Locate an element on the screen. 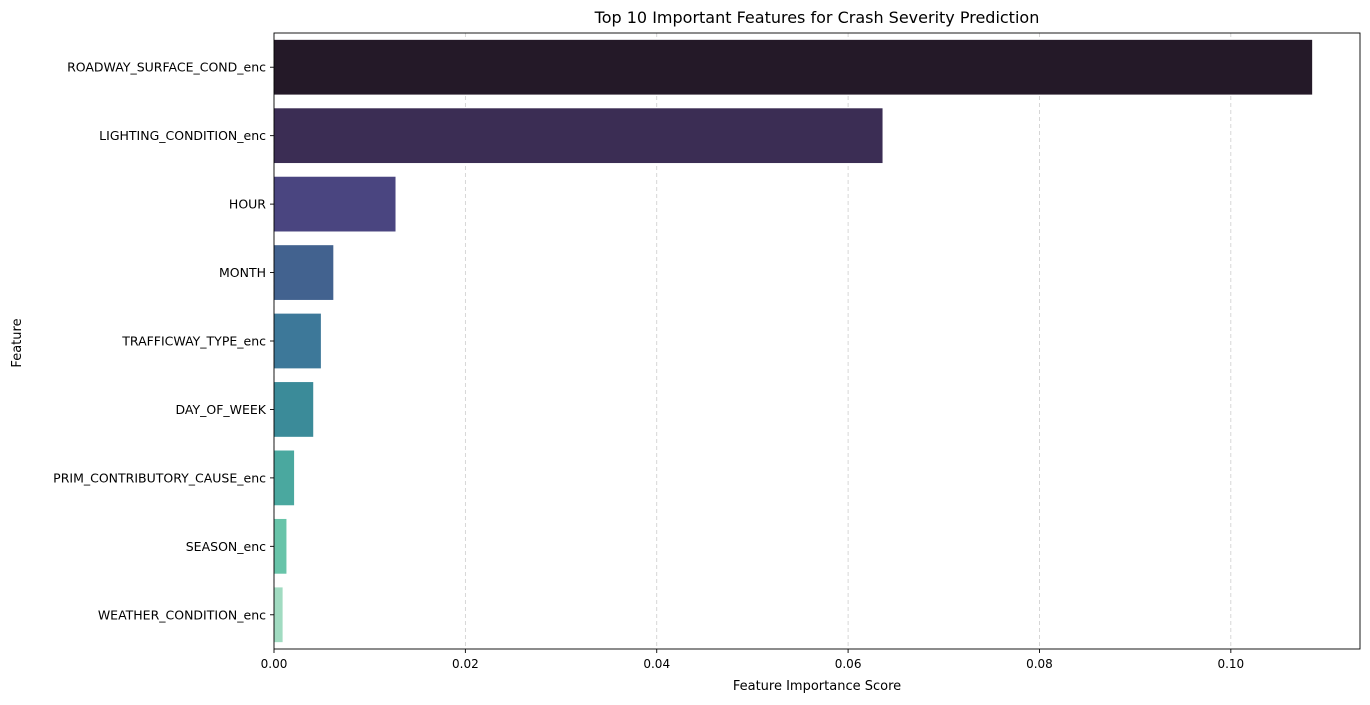 Image resolution: width=1370 pixels, height=705 pixels. x-axis-label: Feature Importance Score is located at coordinates (817, 686).